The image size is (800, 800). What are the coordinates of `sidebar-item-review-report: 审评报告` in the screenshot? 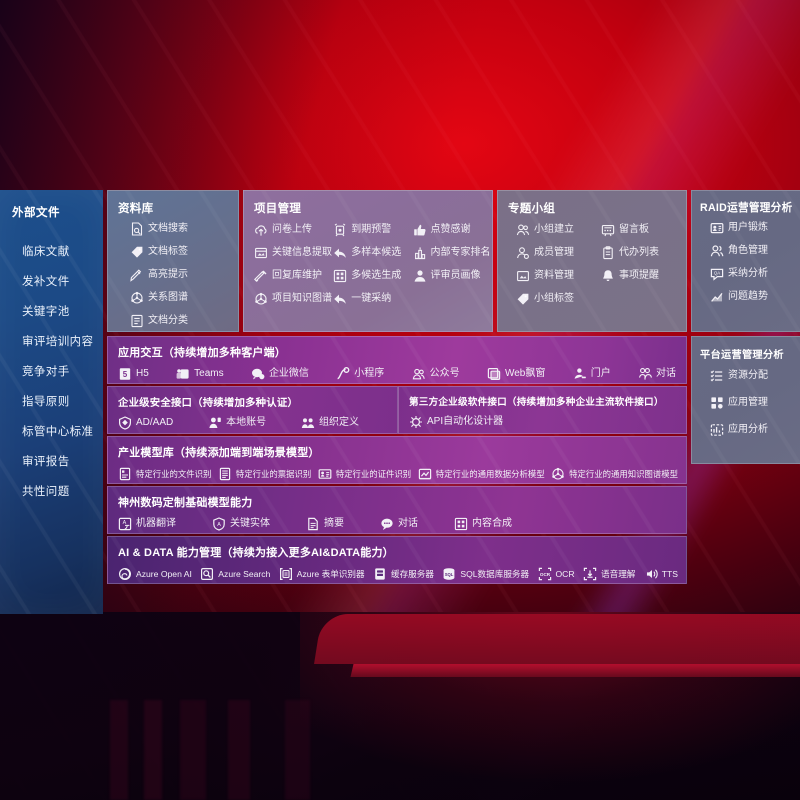 It's located at (46, 462).